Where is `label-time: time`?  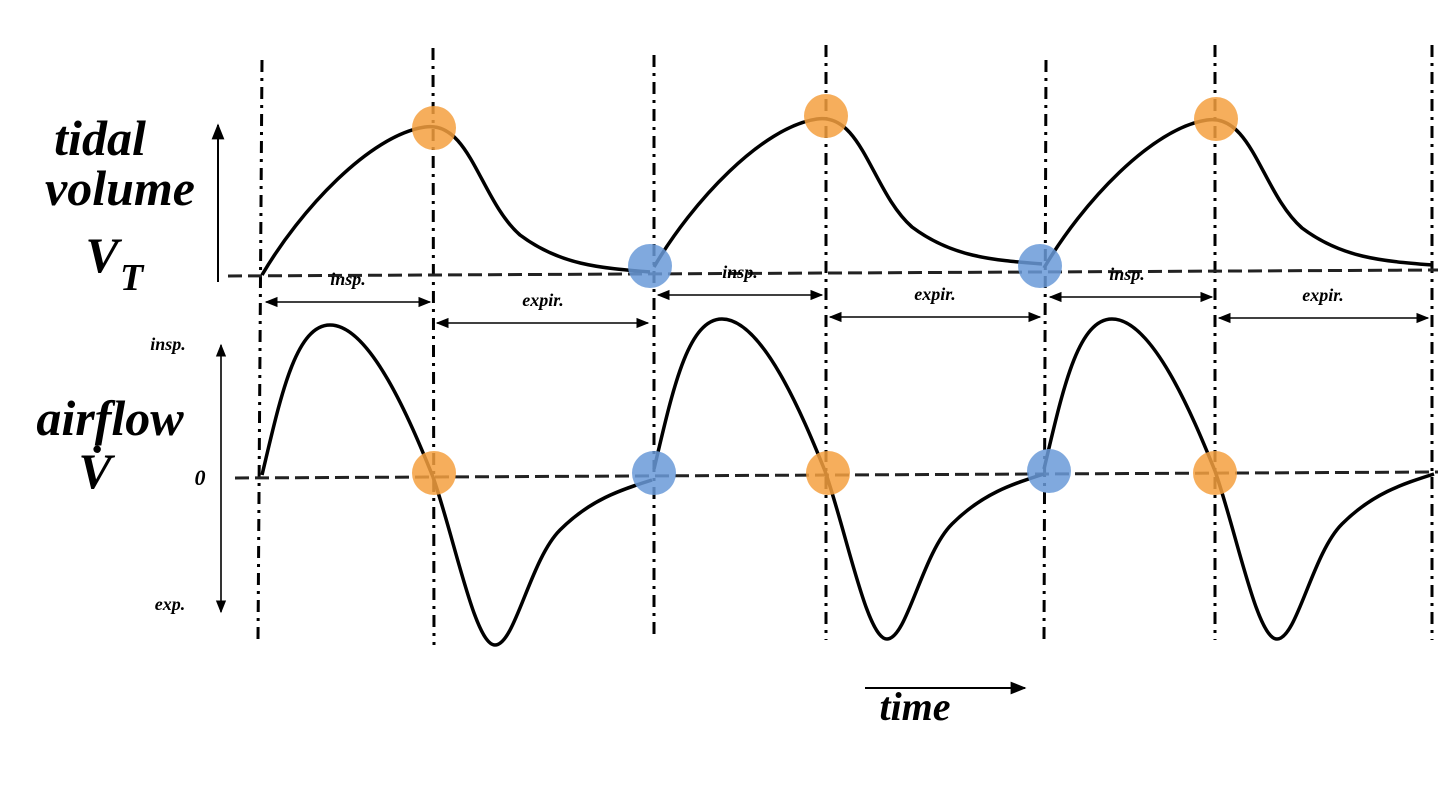
label-time: time is located at coordinates (914, 706).